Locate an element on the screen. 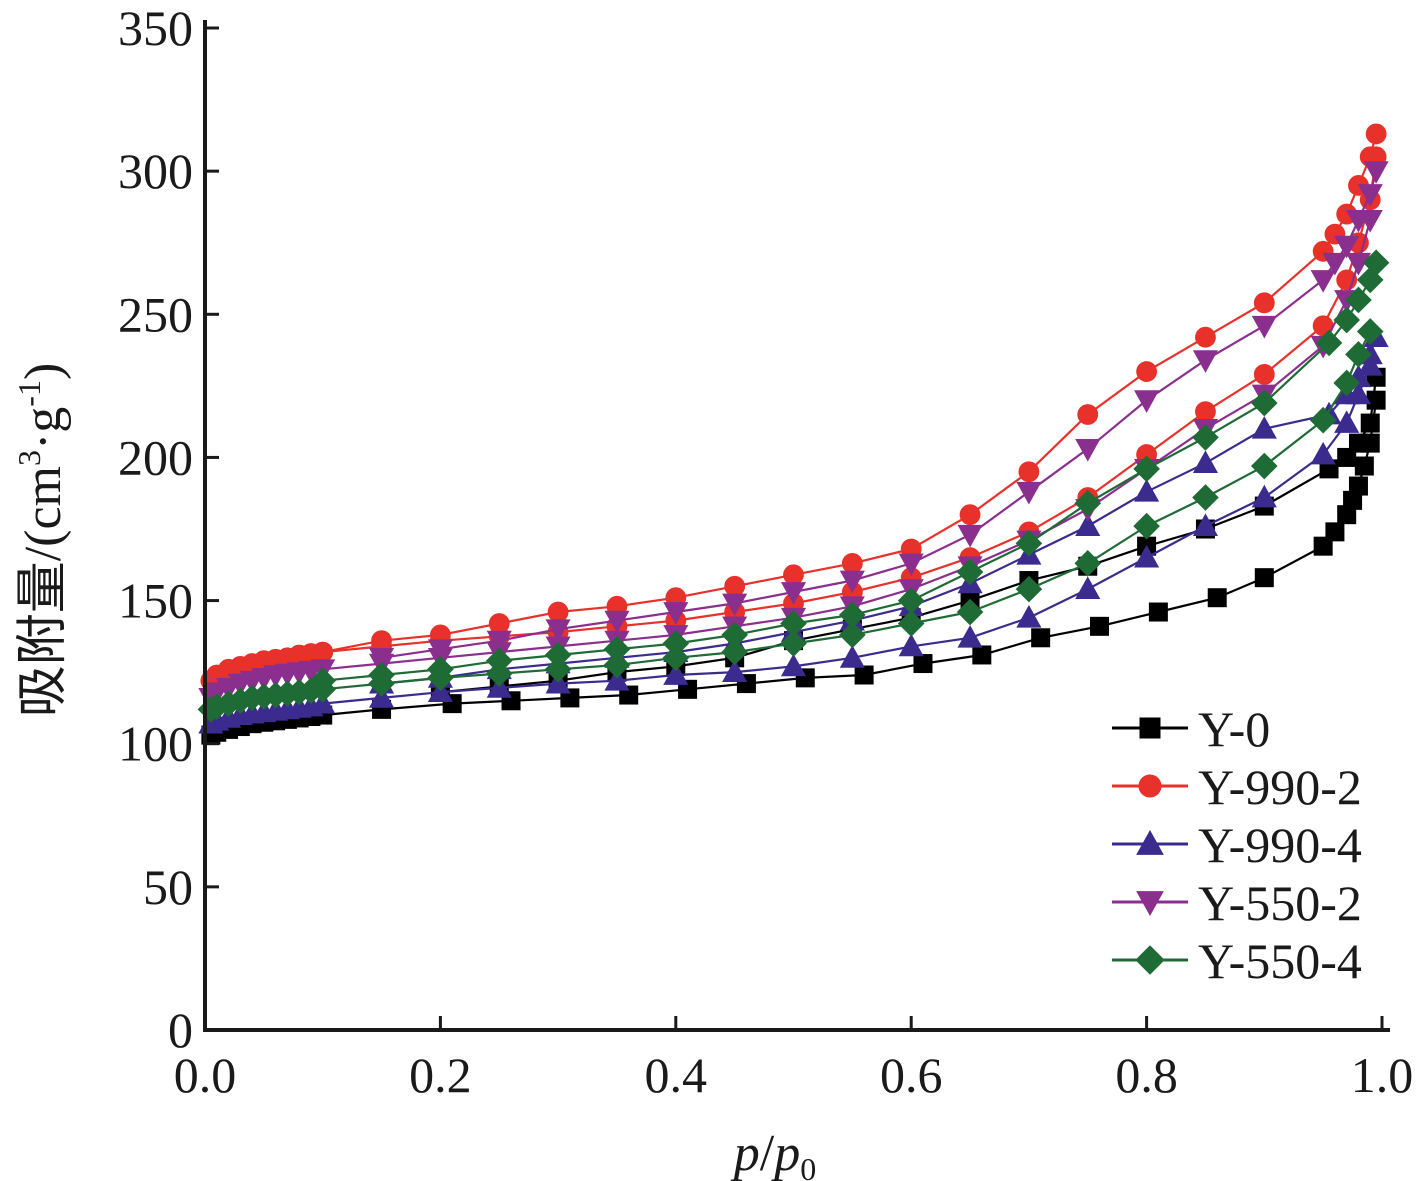 The image size is (1417, 1181). legend-item: Y-990-2 is located at coordinates (1237, 787).